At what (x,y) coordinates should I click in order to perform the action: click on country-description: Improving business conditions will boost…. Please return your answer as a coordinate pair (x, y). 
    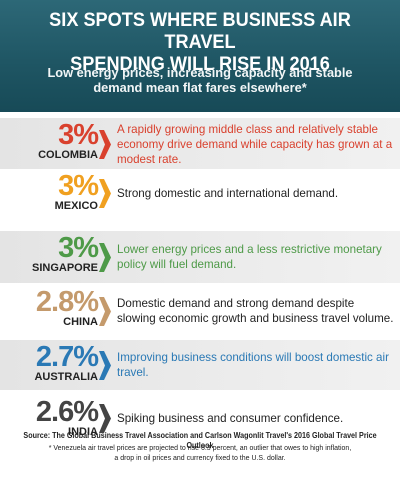
    Looking at the image, I should click on (256, 365).